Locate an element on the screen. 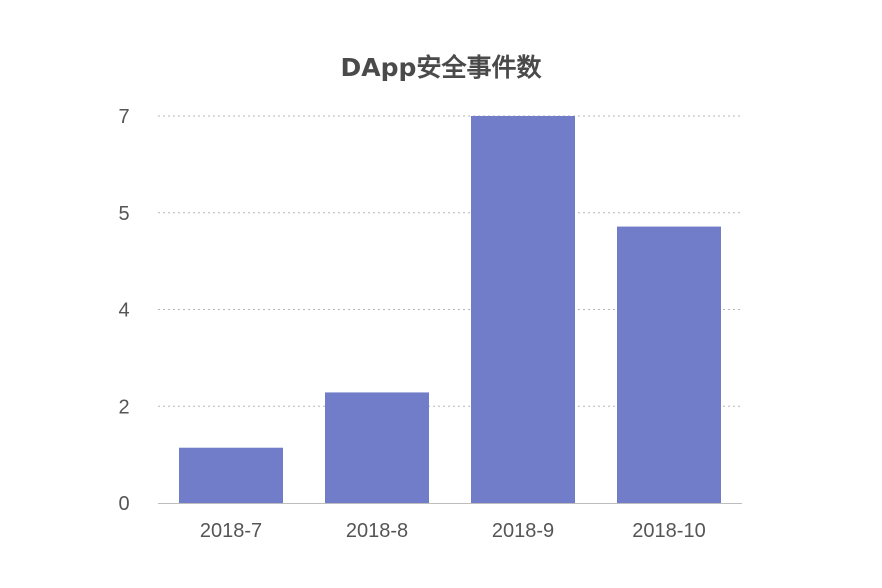  y-axis-ticks: 0 2 4 5 7 is located at coordinates (123, 310).